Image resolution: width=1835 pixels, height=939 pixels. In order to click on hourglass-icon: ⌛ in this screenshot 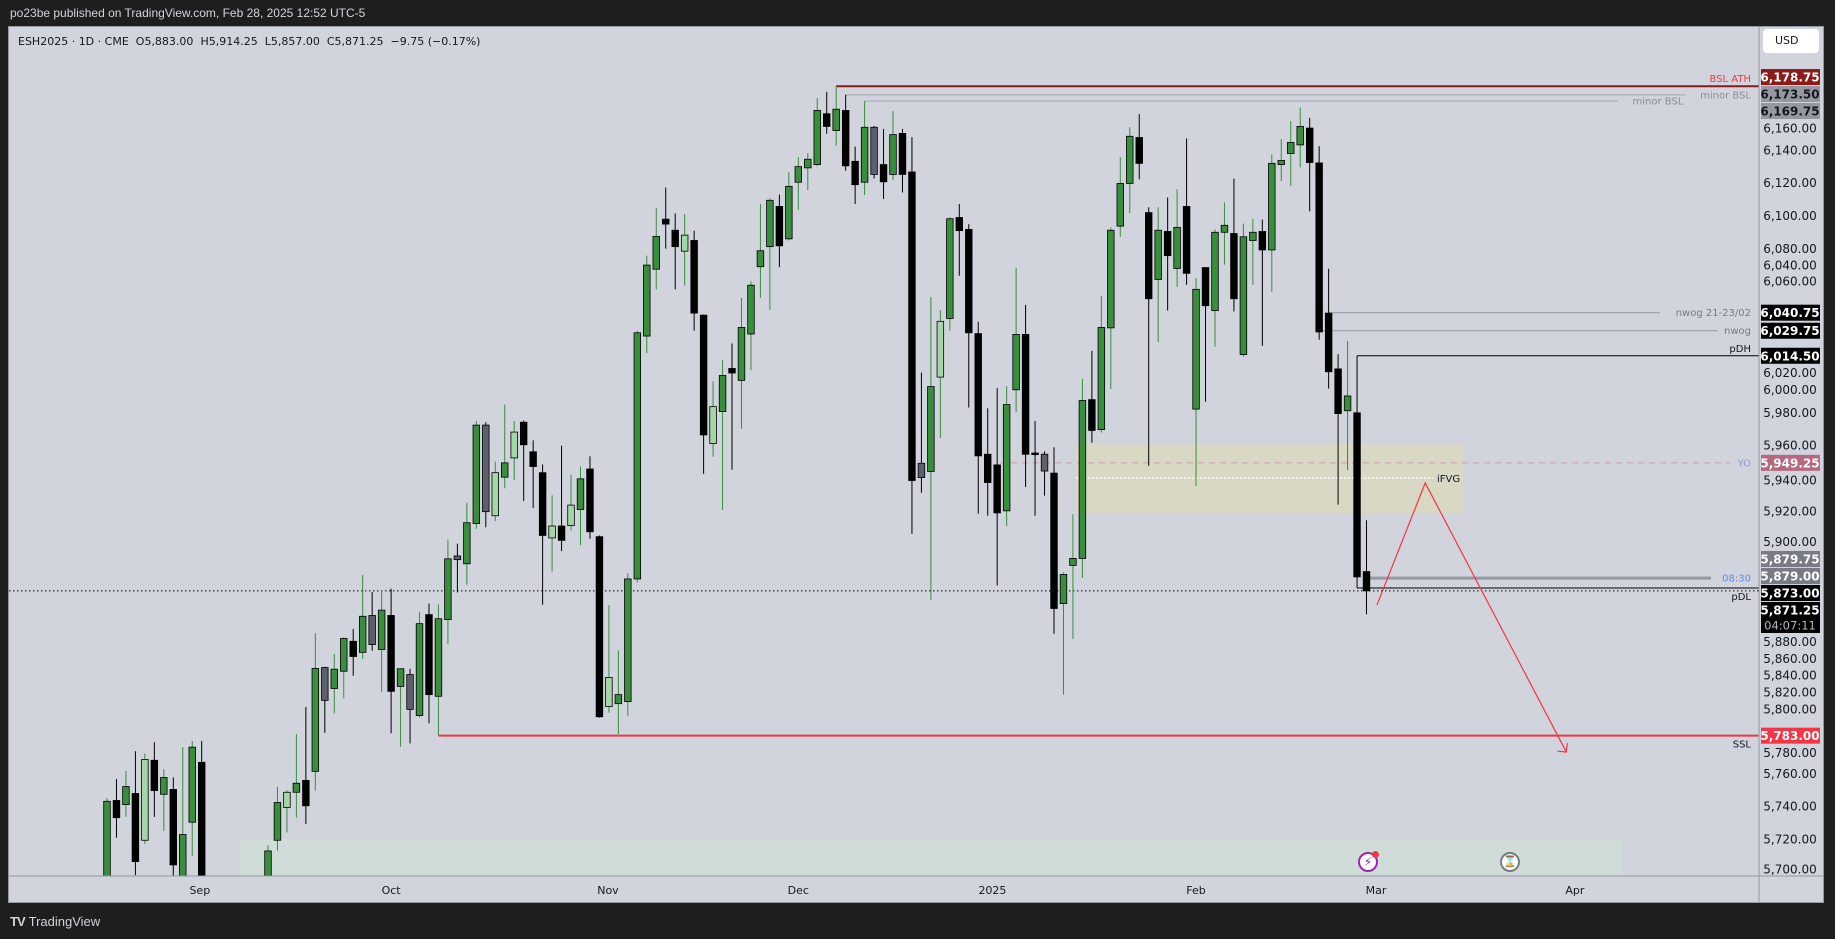, I will do `click(1510, 862)`.